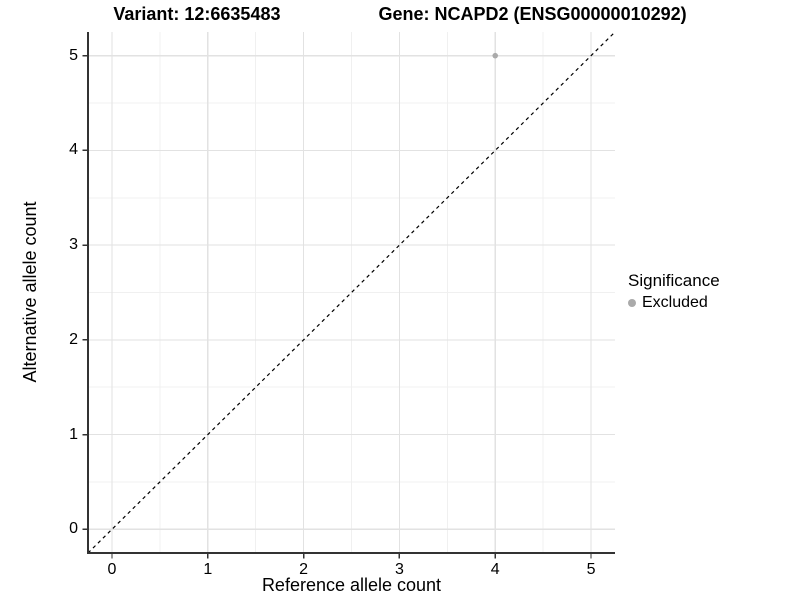 The image size is (800, 600). What do you see at coordinates (73, 245) in the screenshot?
I see `y-tick-label: 3` at bounding box center [73, 245].